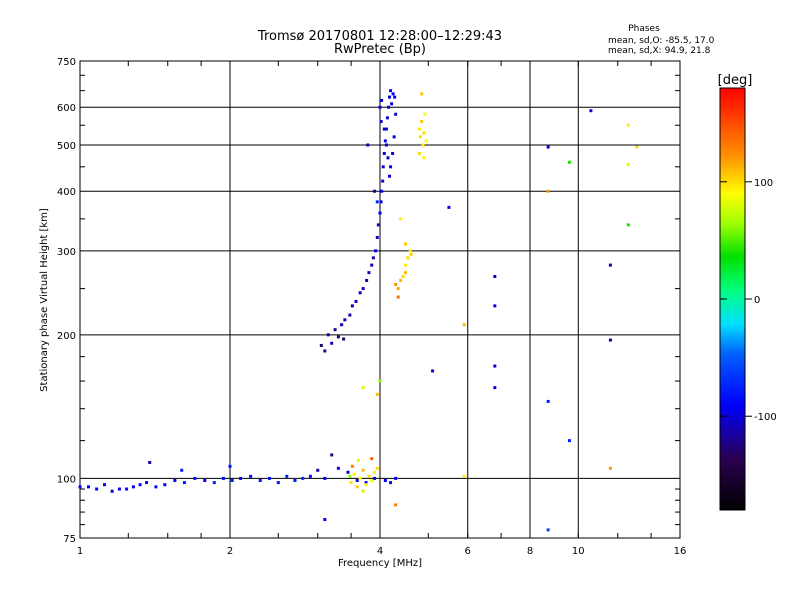  I want to click on y-tick-label: 300, so click(66, 252).